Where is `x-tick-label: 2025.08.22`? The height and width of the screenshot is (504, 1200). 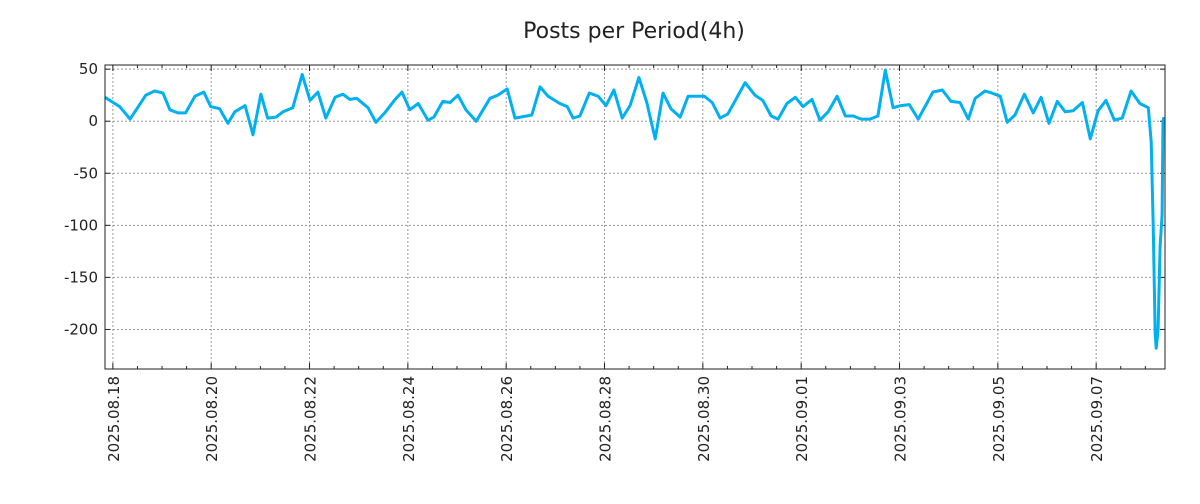
x-tick-label: 2025.08.22 is located at coordinates (311, 419).